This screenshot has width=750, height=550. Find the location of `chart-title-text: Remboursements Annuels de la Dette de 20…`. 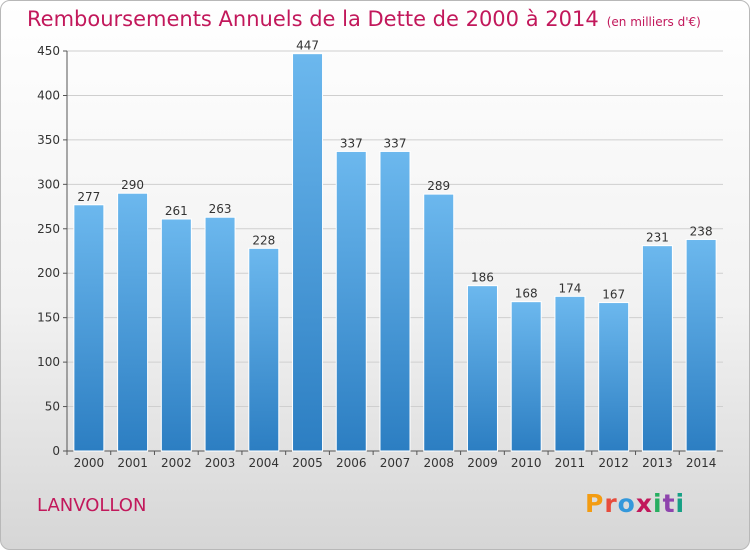

chart-title-text: Remboursements Annuels de la Dette de 20… is located at coordinates (313, 19).